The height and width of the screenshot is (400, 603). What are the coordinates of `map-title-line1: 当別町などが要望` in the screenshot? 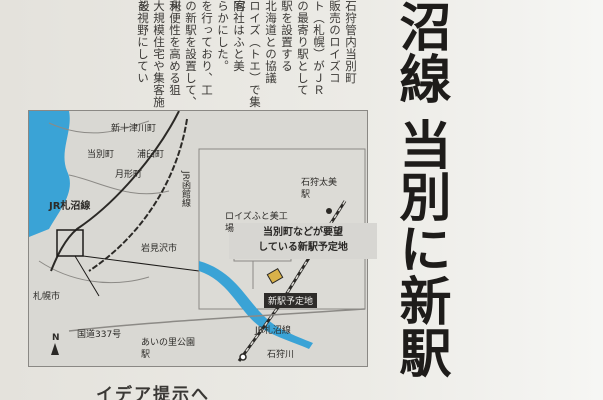 It's located at (303, 232).